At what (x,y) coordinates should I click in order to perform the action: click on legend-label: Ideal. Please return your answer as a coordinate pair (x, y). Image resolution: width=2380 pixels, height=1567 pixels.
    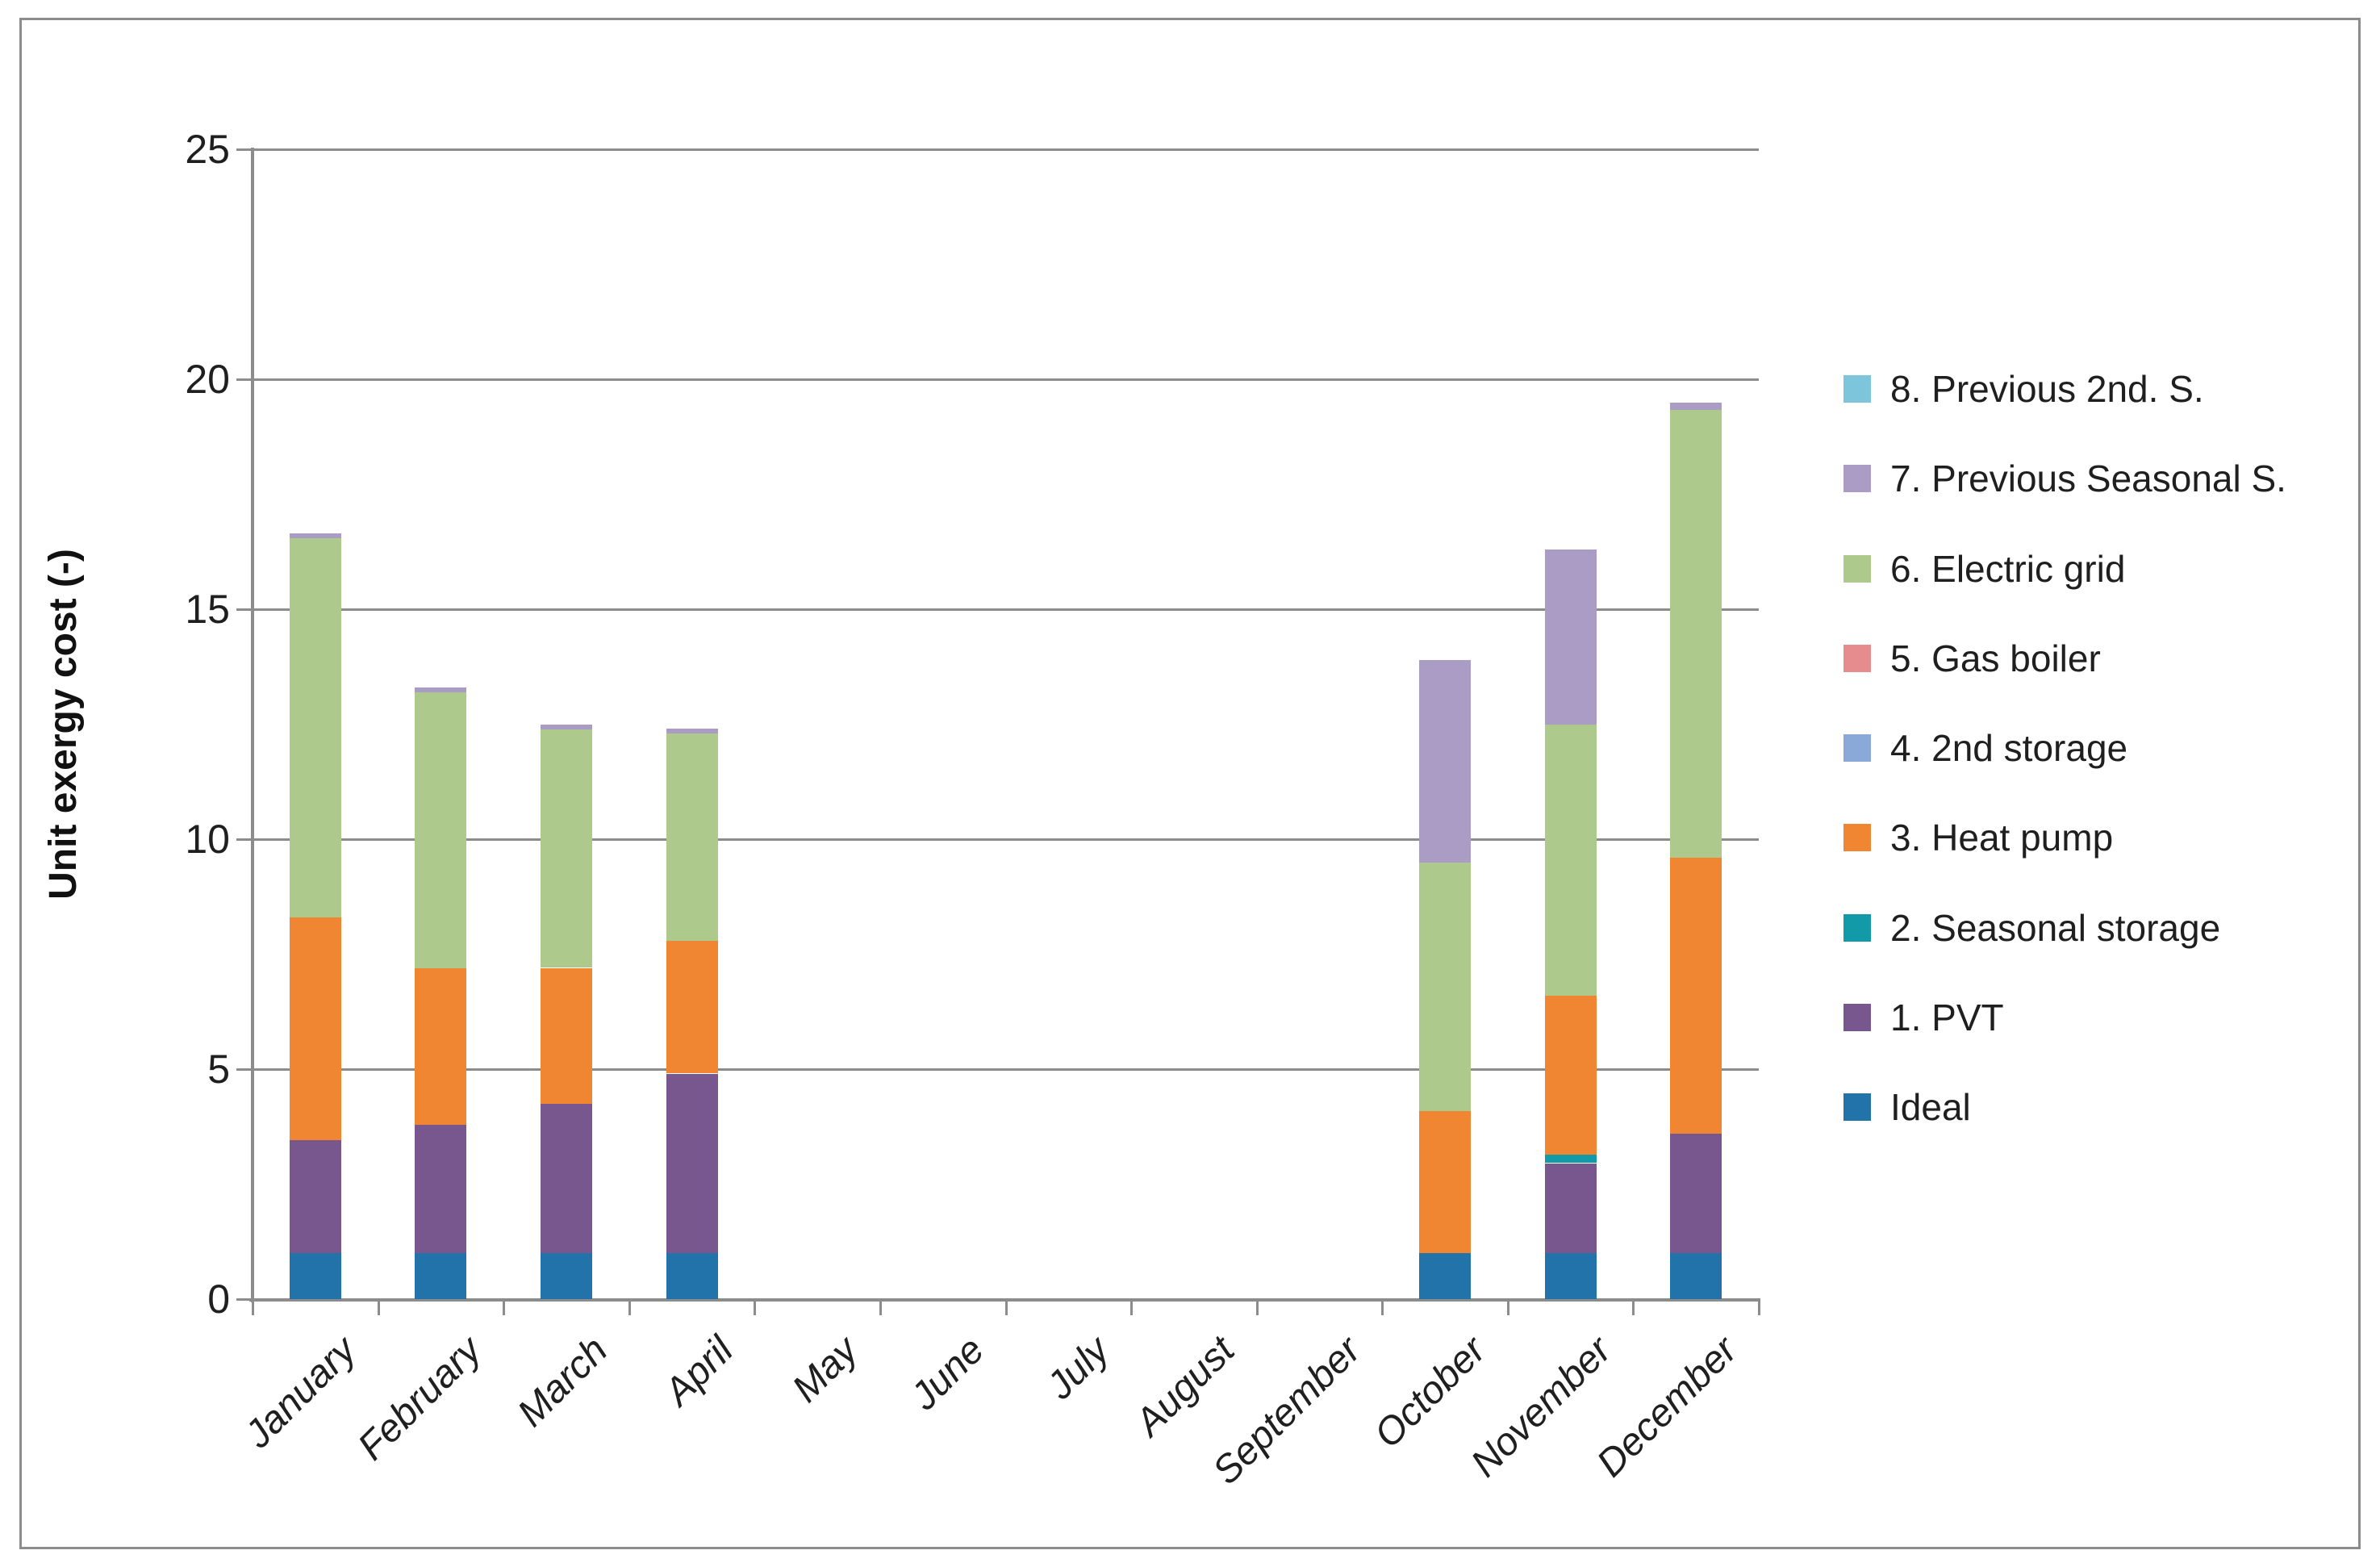
    Looking at the image, I should click on (1931, 1107).